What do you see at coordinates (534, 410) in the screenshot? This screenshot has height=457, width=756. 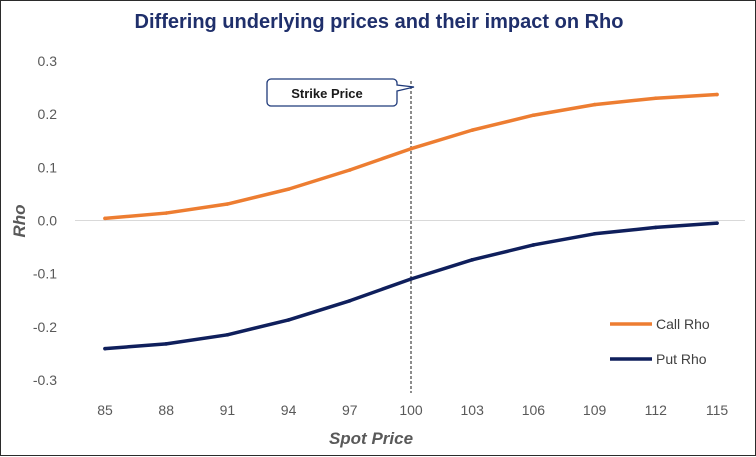 I see `x-tick-label: 106` at bounding box center [534, 410].